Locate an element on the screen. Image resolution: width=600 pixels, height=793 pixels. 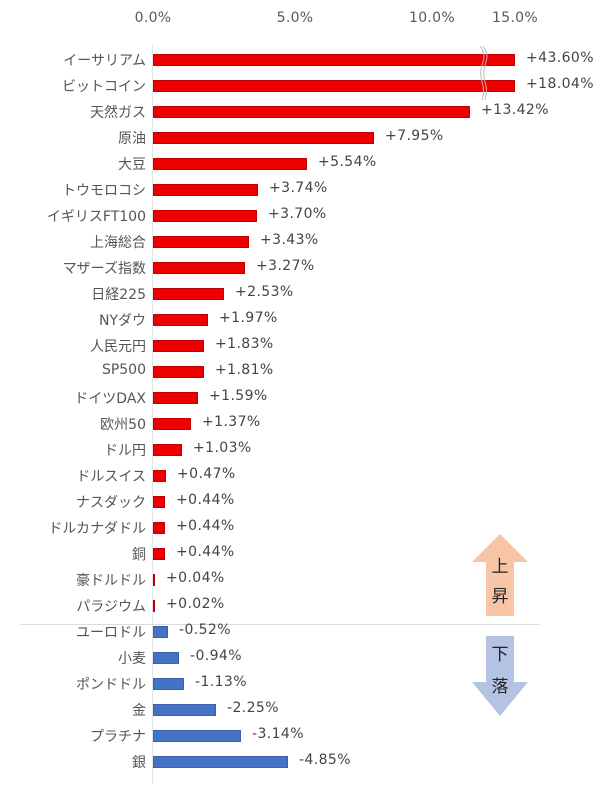
up-arrow-icon is located at coordinates (500, 575).